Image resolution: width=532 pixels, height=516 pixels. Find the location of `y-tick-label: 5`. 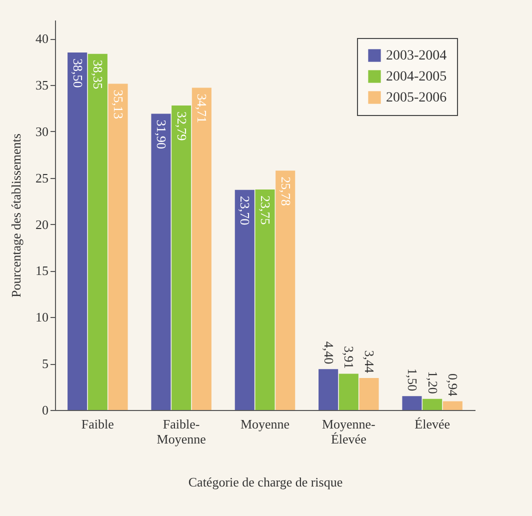

y-tick-label: 5 is located at coordinates (45, 364).